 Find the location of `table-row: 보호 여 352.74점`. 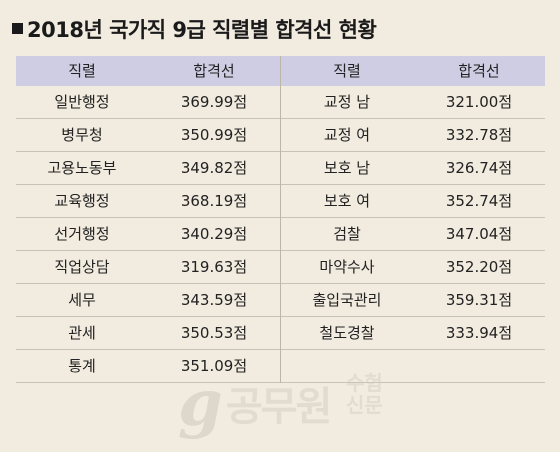

table-row: 보호 여 352.74점 is located at coordinates (413, 201).